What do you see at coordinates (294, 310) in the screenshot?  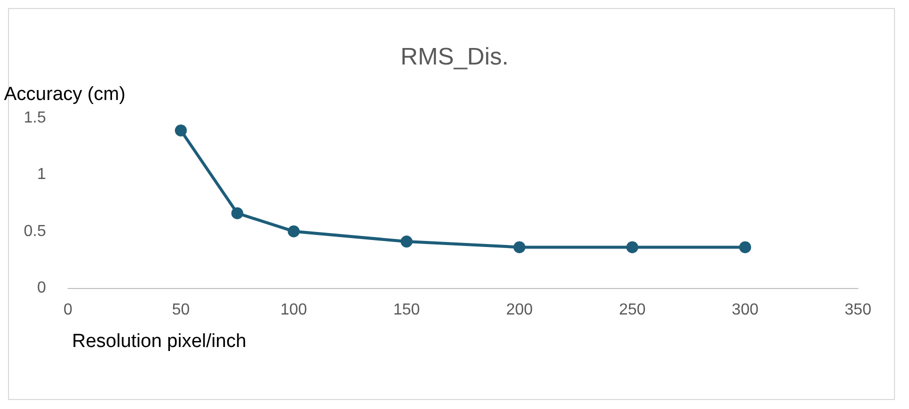 I see `x-tick-label: 100` at bounding box center [294, 310].